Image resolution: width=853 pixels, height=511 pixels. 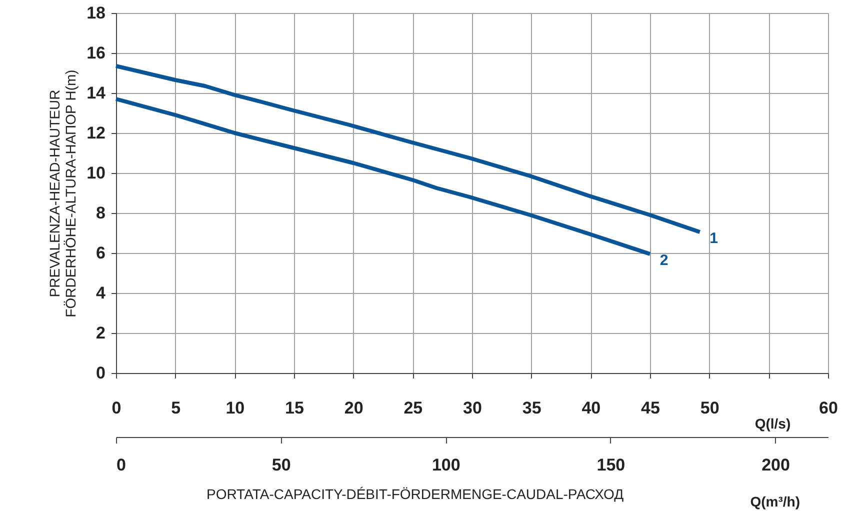 What do you see at coordinates (101, 213) in the screenshot?
I see `y-tick-label: 8` at bounding box center [101, 213].